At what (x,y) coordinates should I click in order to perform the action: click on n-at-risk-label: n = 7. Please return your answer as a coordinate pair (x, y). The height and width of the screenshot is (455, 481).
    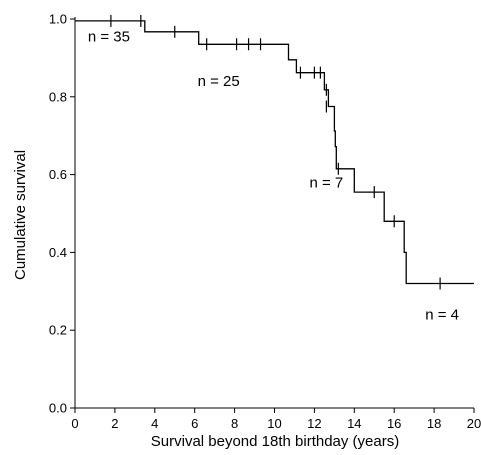
    Looking at the image, I should click on (326, 182).